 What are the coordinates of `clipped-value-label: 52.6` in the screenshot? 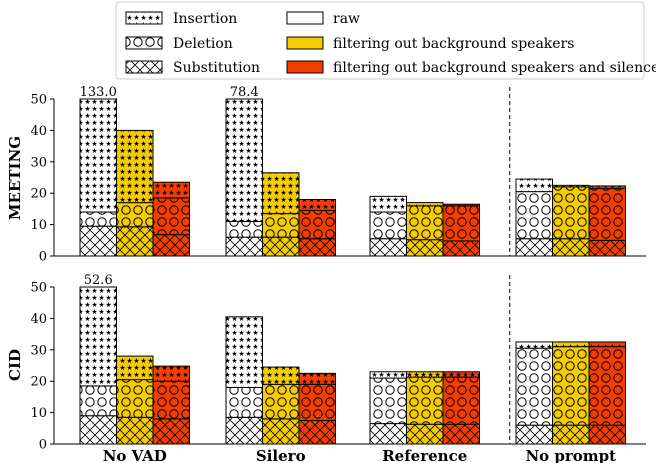 It's located at (98, 280).